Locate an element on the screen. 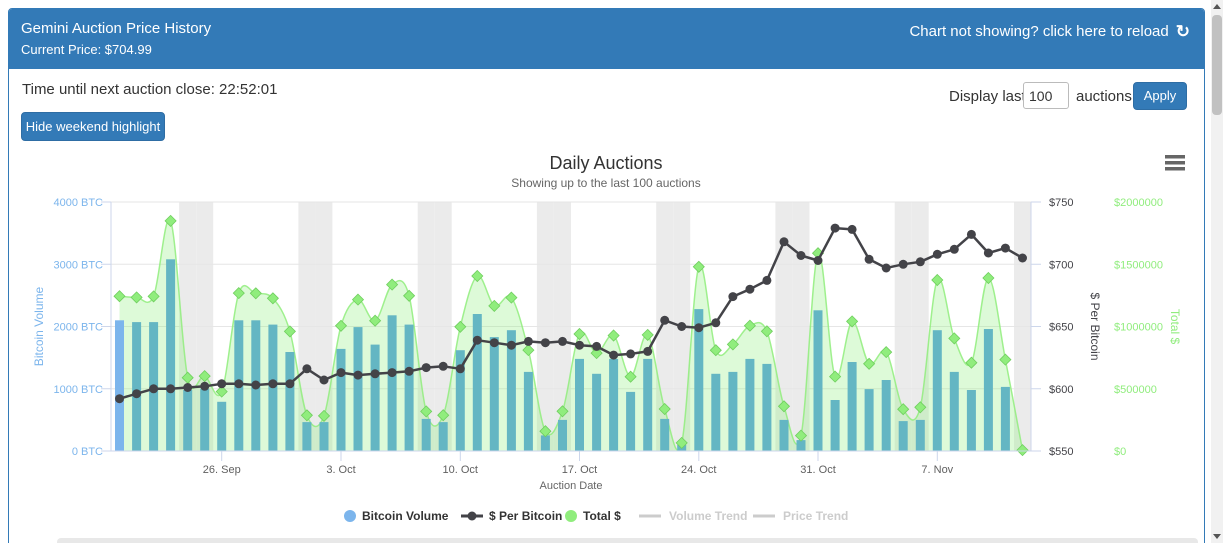 This screenshot has width=1223, height=543. scrollbar-down-arrow-icon is located at coordinates (1217, 536).